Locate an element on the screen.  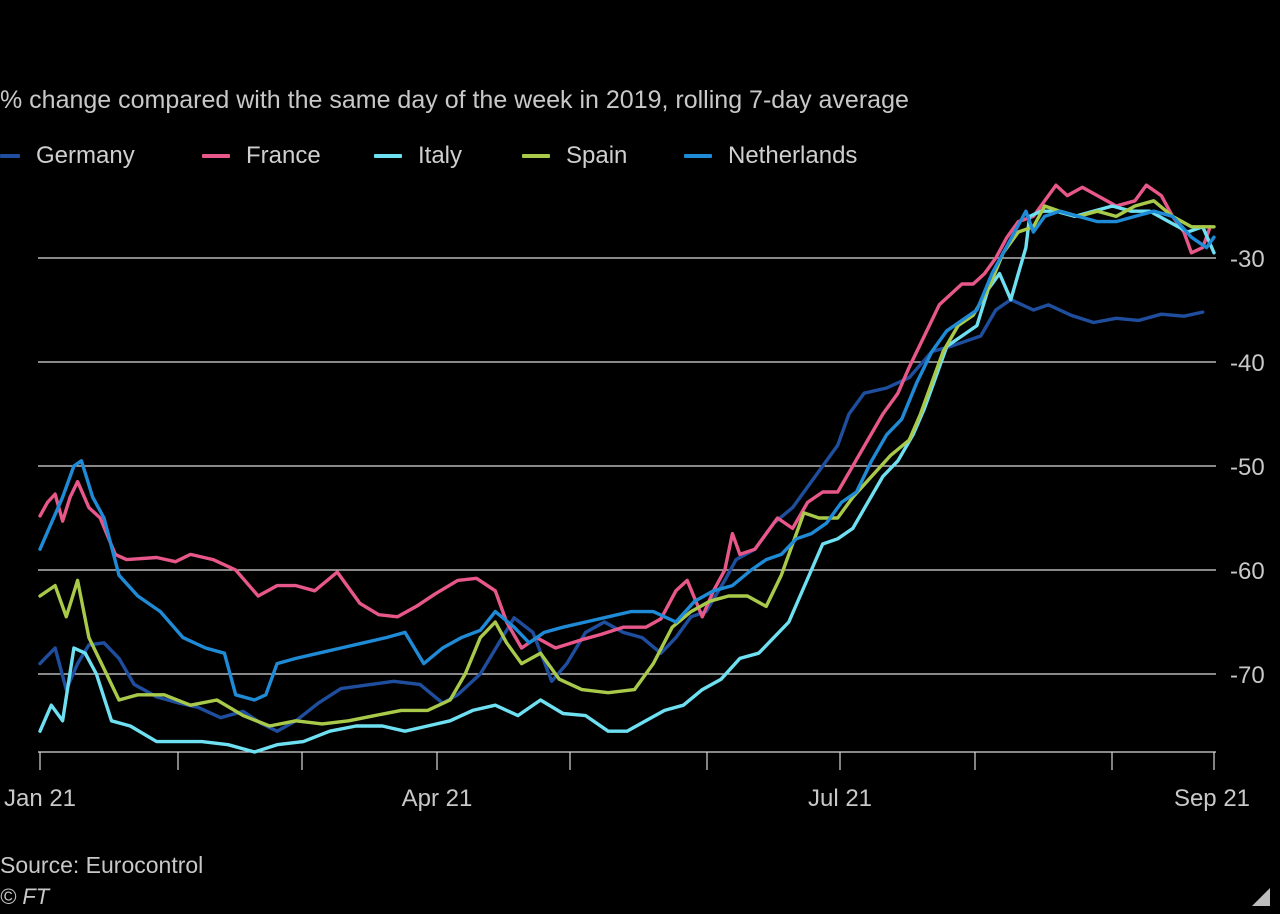
source-note: Source: Eurocontrol is located at coordinates (102, 865).